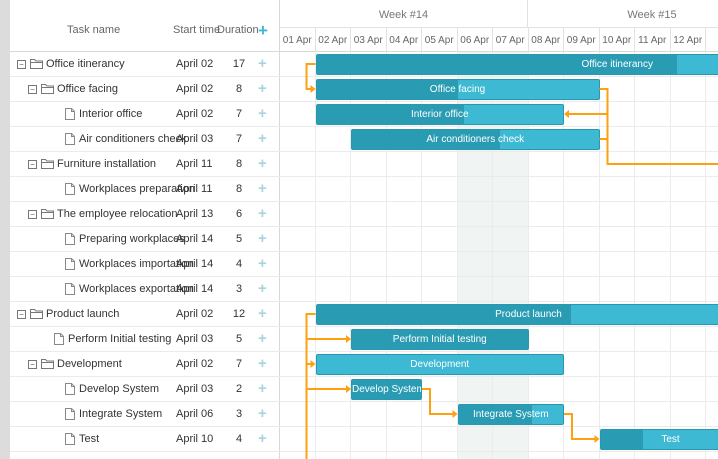  I want to click on task-name: Interior office, so click(111, 114).